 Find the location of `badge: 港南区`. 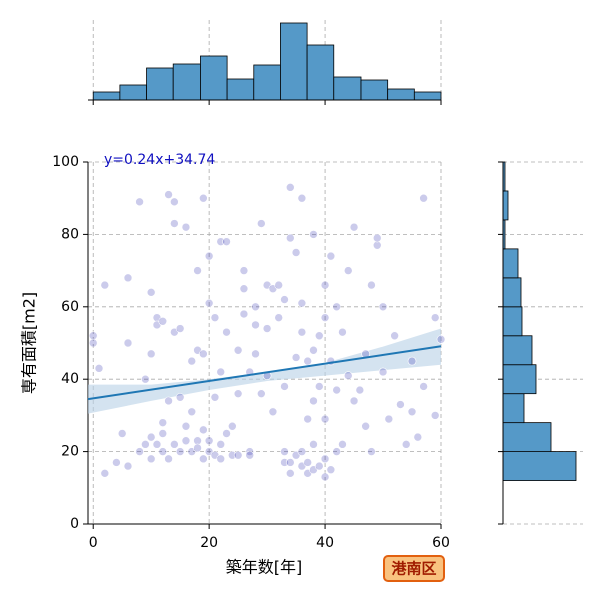

badge: 港南区 is located at coordinates (413, 569).